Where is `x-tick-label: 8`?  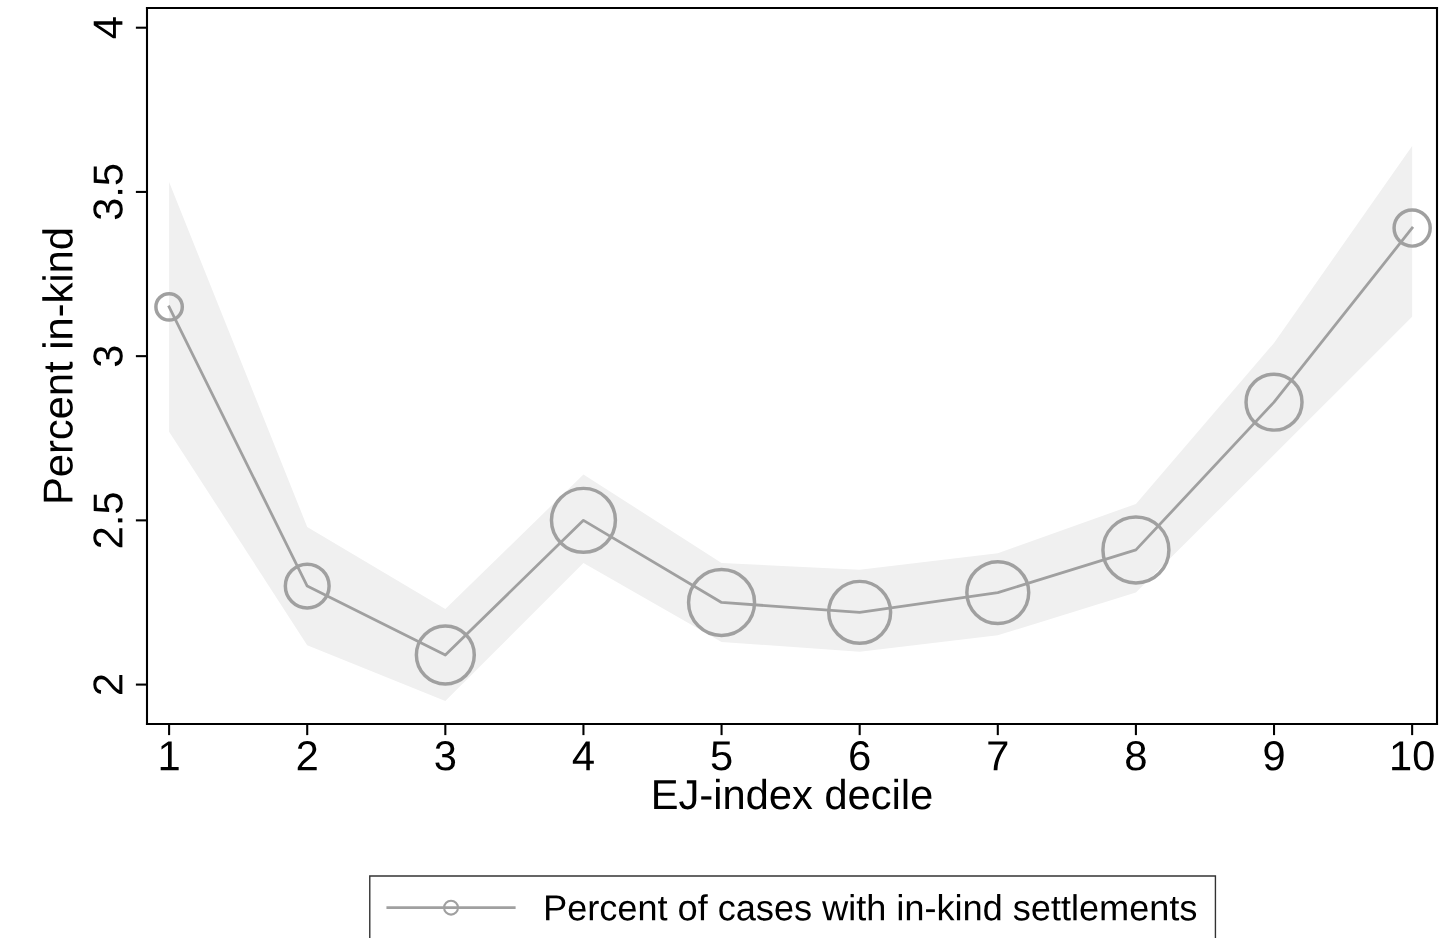
x-tick-label: 8 is located at coordinates (1136, 756).